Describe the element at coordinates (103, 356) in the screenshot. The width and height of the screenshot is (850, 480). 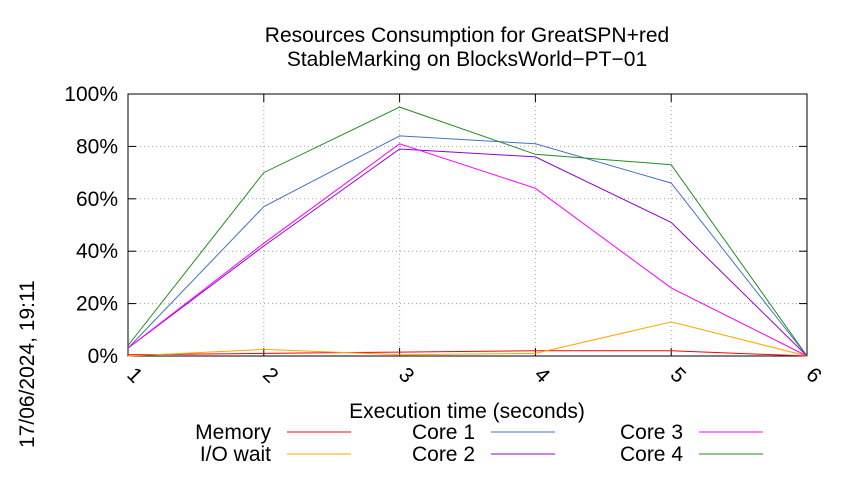
I see `y-tick-label: 0%` at that location.